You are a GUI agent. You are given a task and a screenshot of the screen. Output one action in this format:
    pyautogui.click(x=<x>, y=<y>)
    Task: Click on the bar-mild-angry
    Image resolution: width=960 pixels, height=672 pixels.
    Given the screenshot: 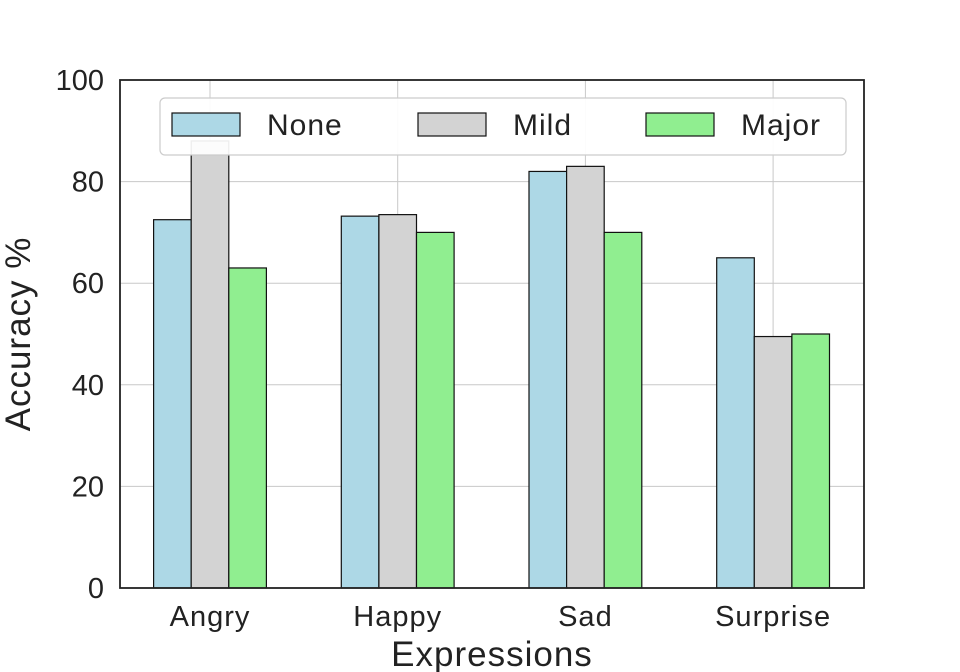 What is the action you would take?
    pyautogui.click(x=210, y=364)
    